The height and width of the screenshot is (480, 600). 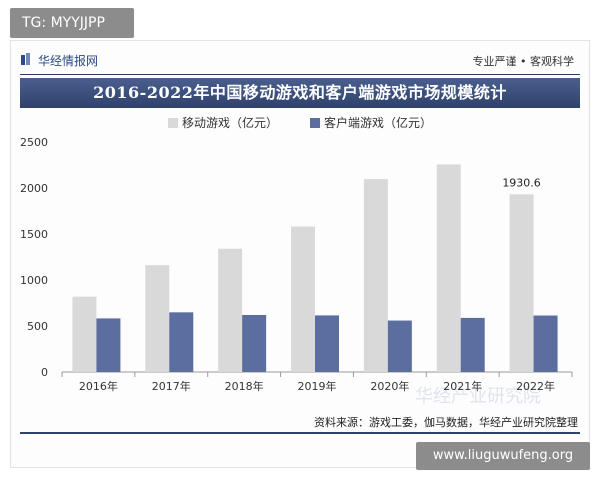 What do you see at coordinates (503, 456) in the screenshot?
I see `site-url-label: www.liuguwufeng.org` at bounding box center [503, 456].